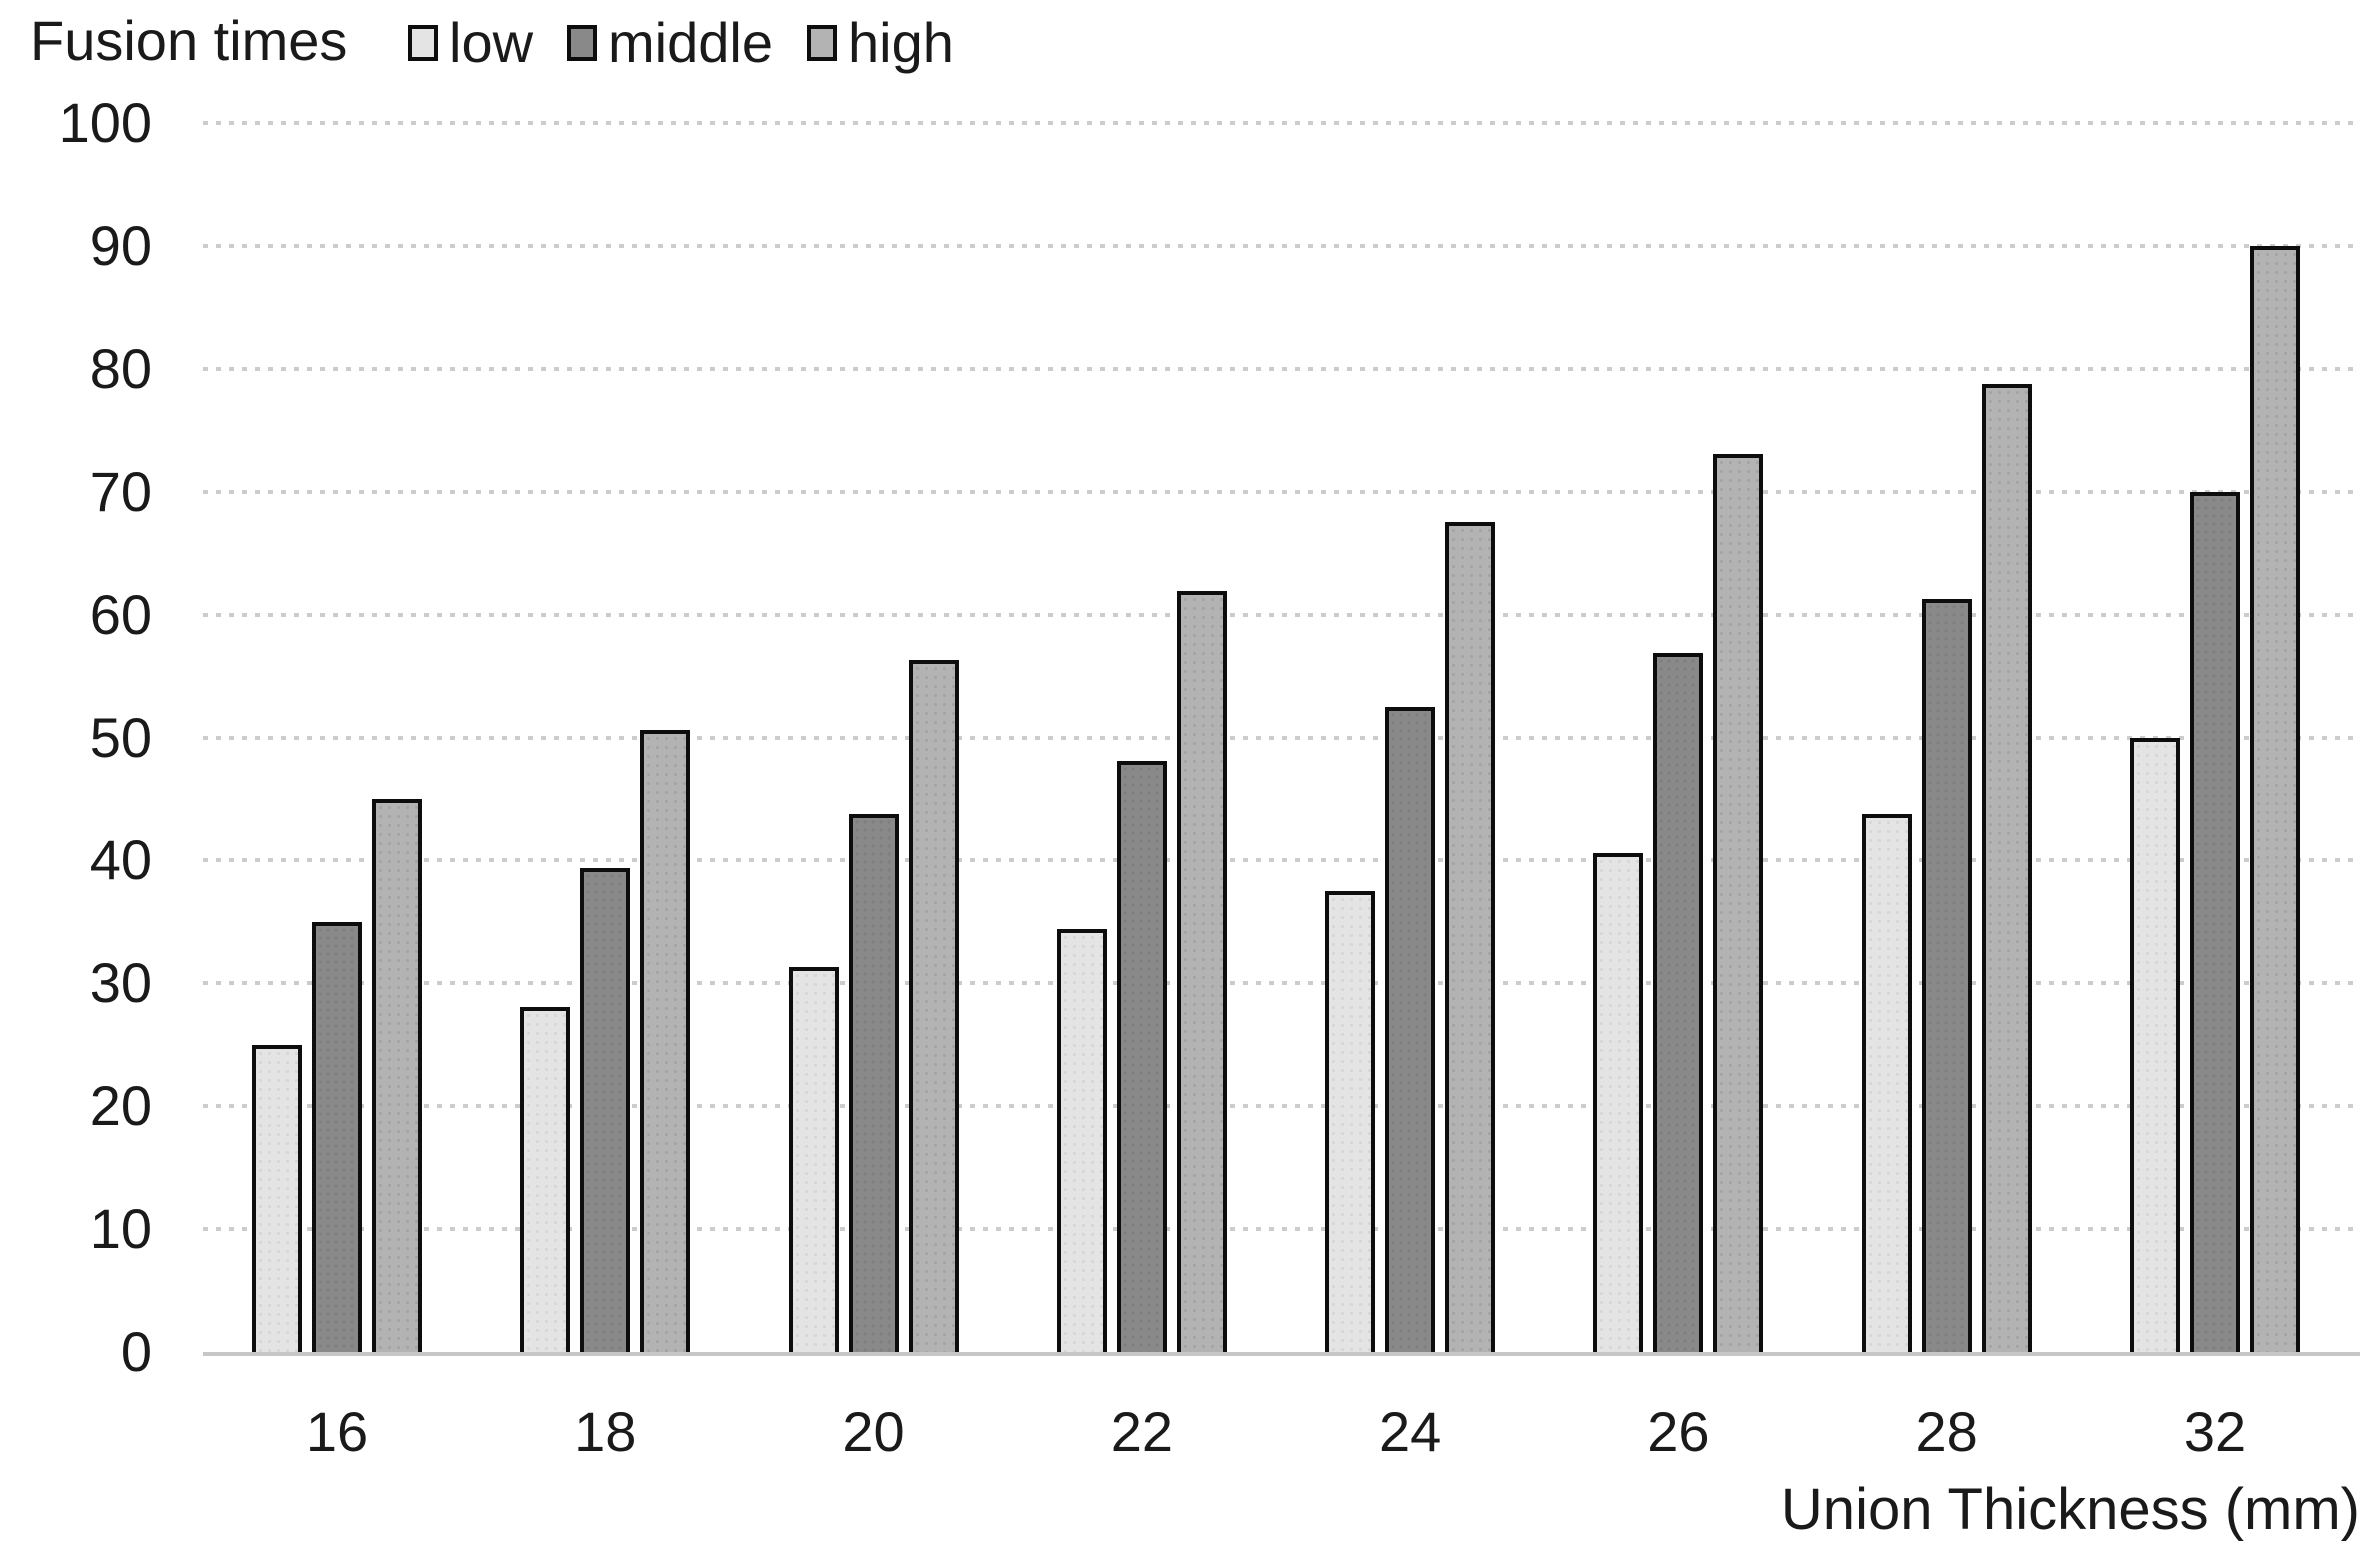  I want to click on y-tick-label-20: 20, so click(120, 1106).